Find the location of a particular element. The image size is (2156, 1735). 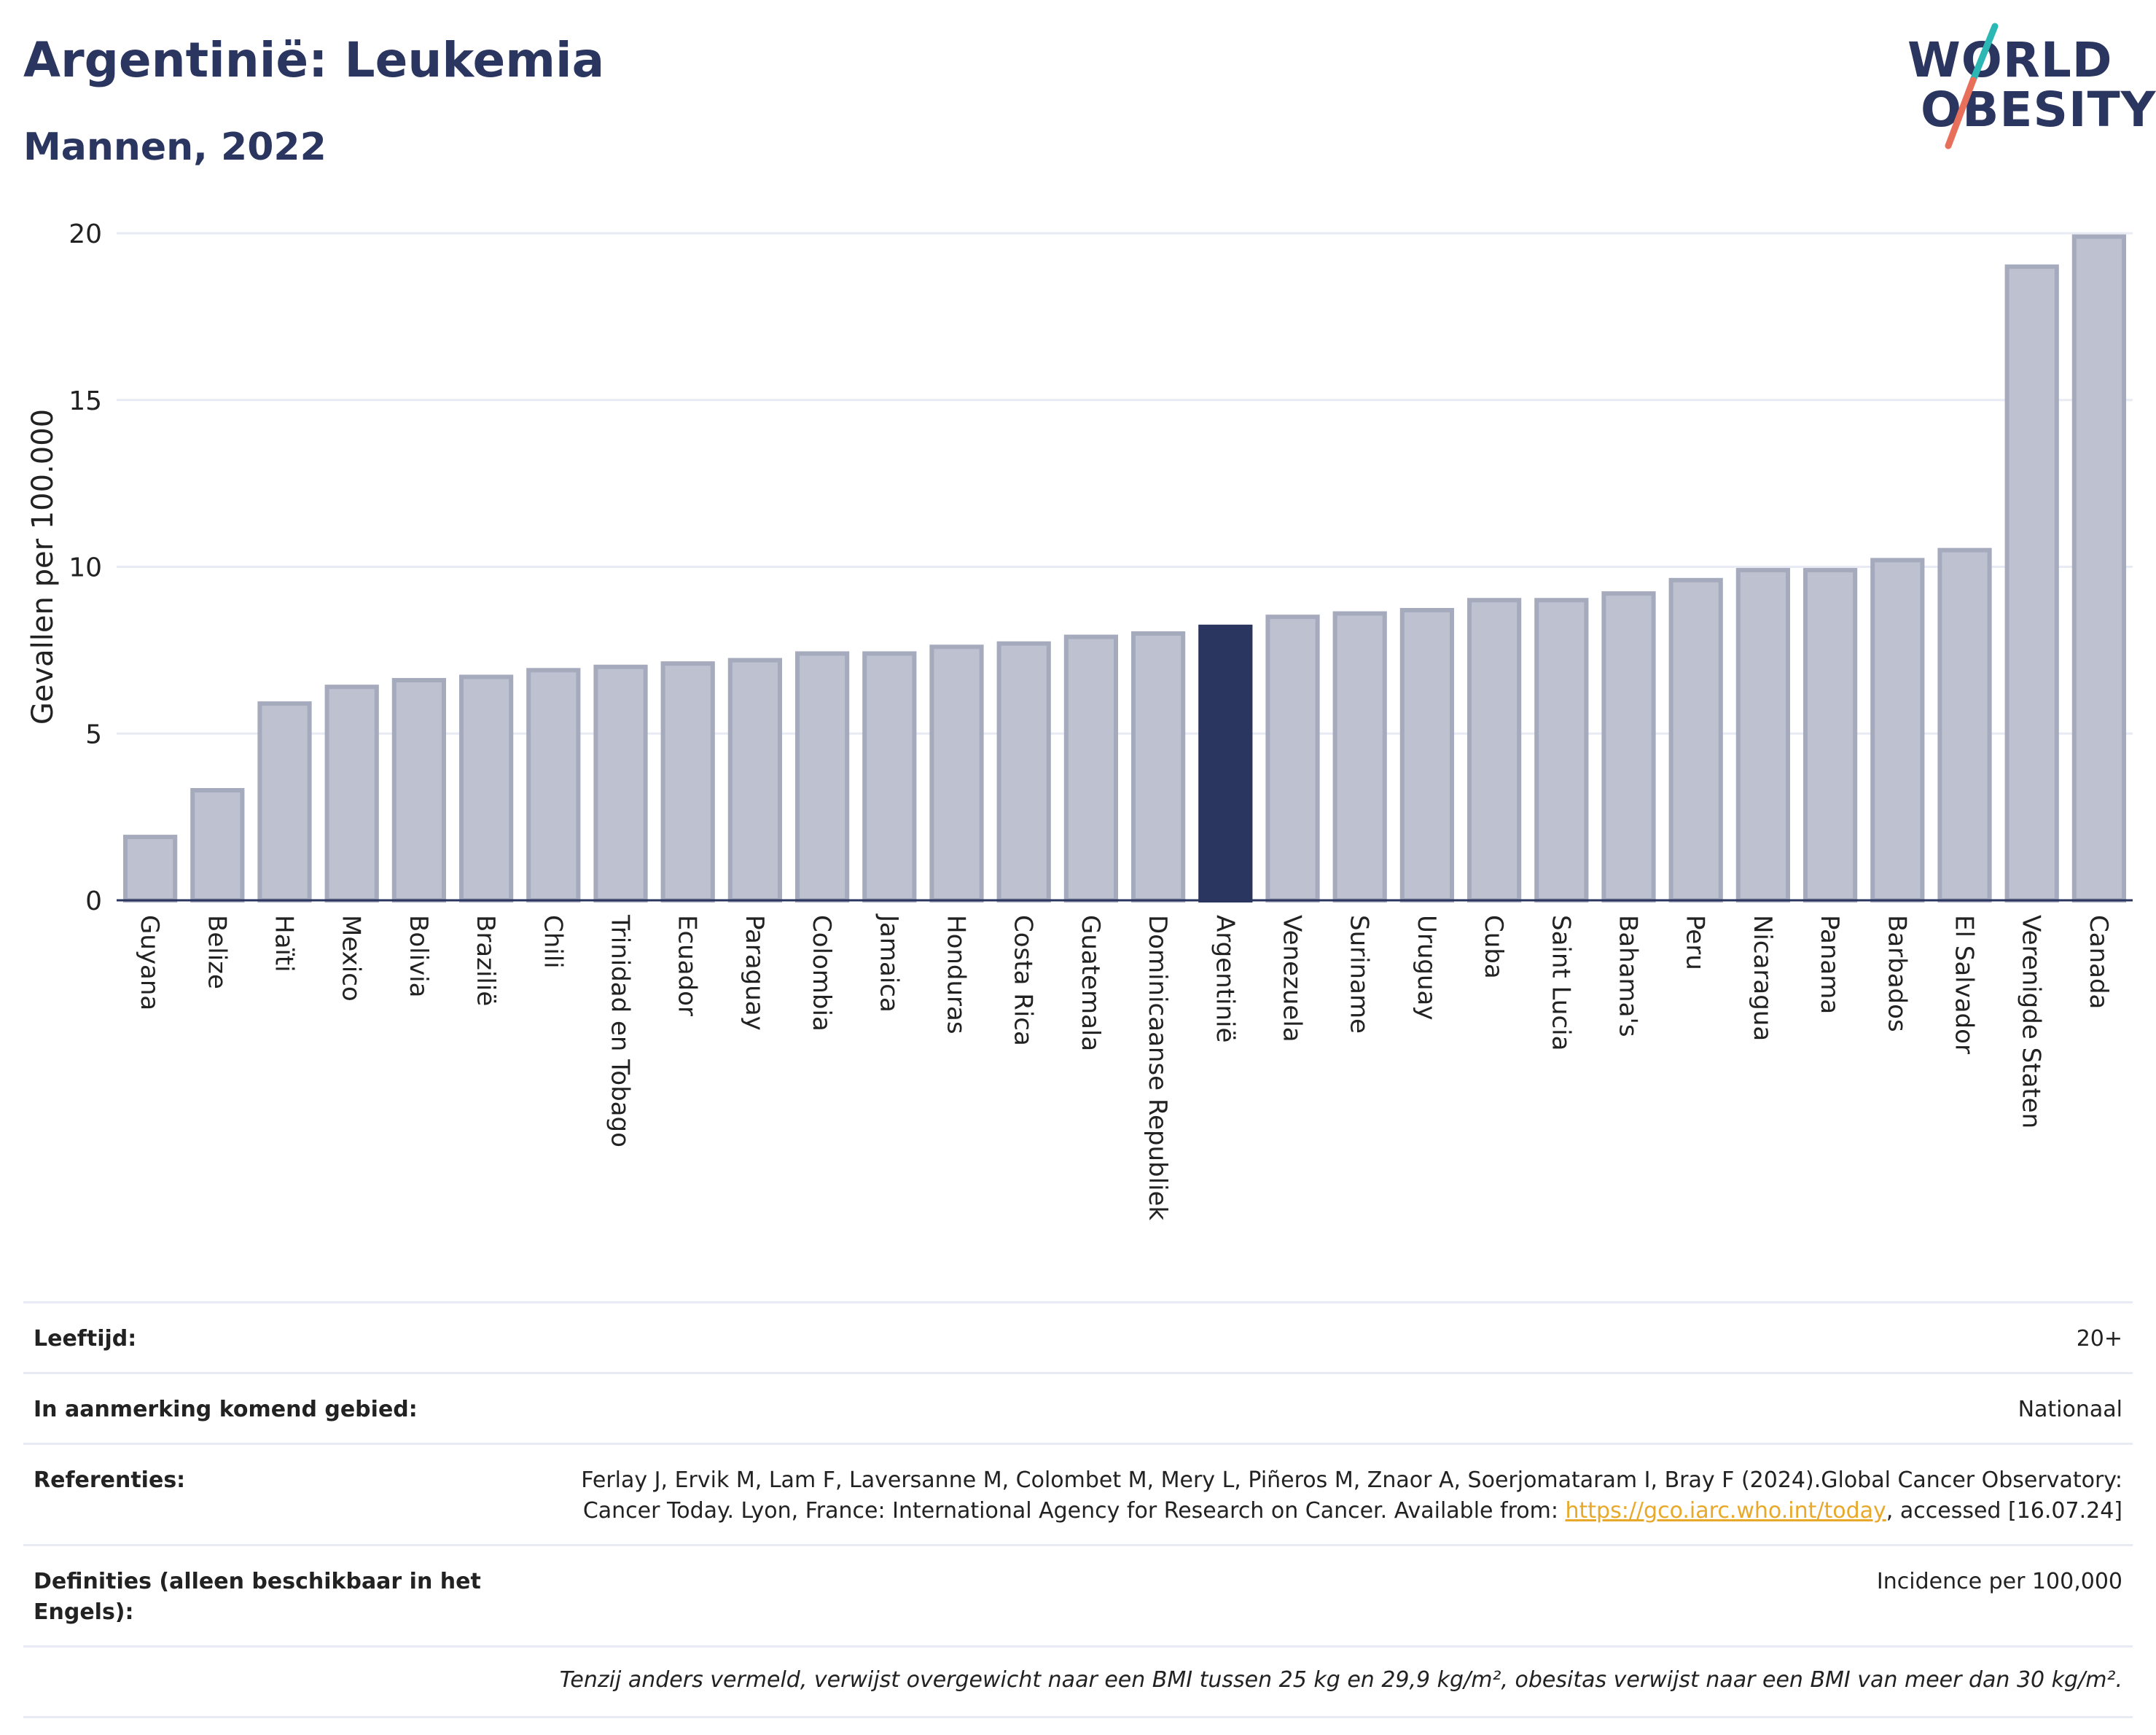

y-tick-label: 10 is located at coordinates (86, 568).